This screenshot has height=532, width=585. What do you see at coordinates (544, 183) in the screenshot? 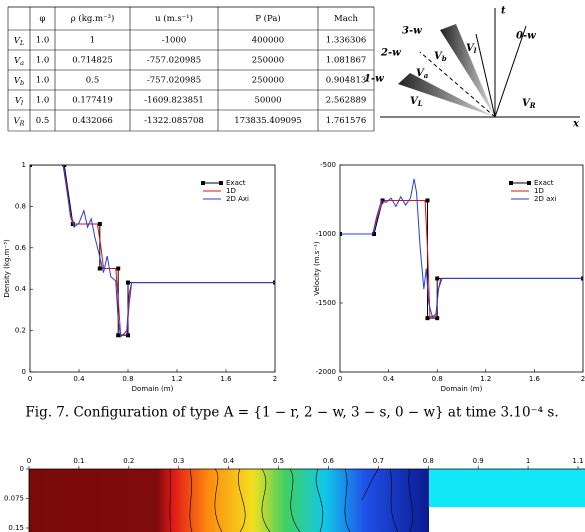
I see `legend-label: Exact` at bounding box center [544, 183].